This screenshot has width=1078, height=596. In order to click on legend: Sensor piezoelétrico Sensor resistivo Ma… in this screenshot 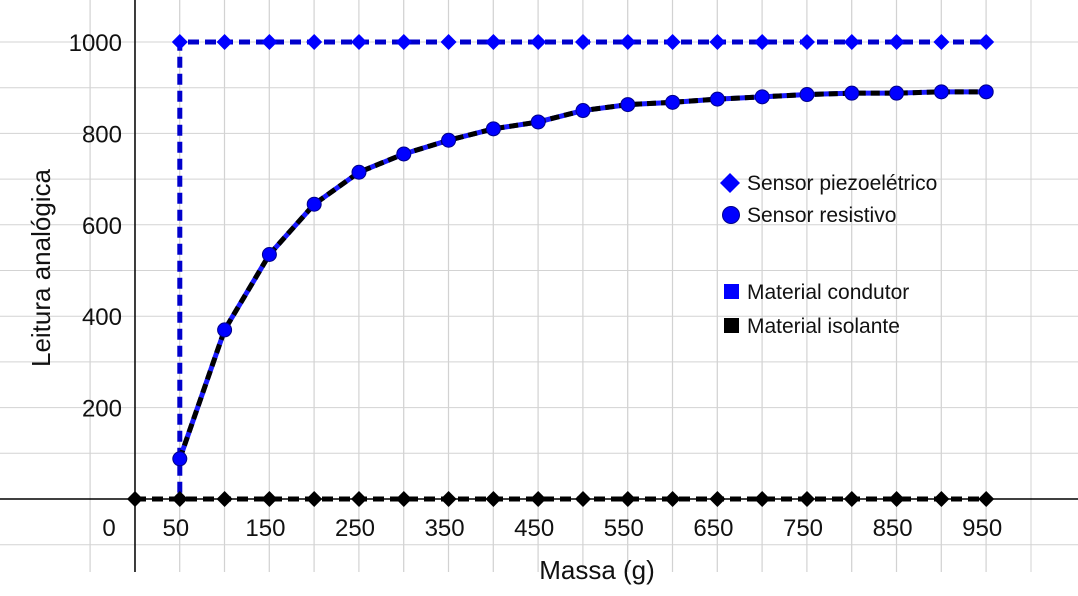, I will do `click(828, 255)`.